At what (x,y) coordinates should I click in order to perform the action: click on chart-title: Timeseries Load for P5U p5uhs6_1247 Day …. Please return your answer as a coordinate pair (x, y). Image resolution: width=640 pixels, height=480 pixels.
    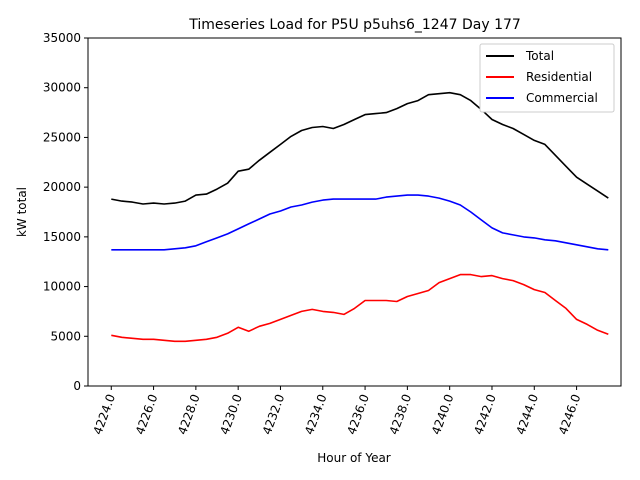
    Looking at the image, I should click on (354, 25).